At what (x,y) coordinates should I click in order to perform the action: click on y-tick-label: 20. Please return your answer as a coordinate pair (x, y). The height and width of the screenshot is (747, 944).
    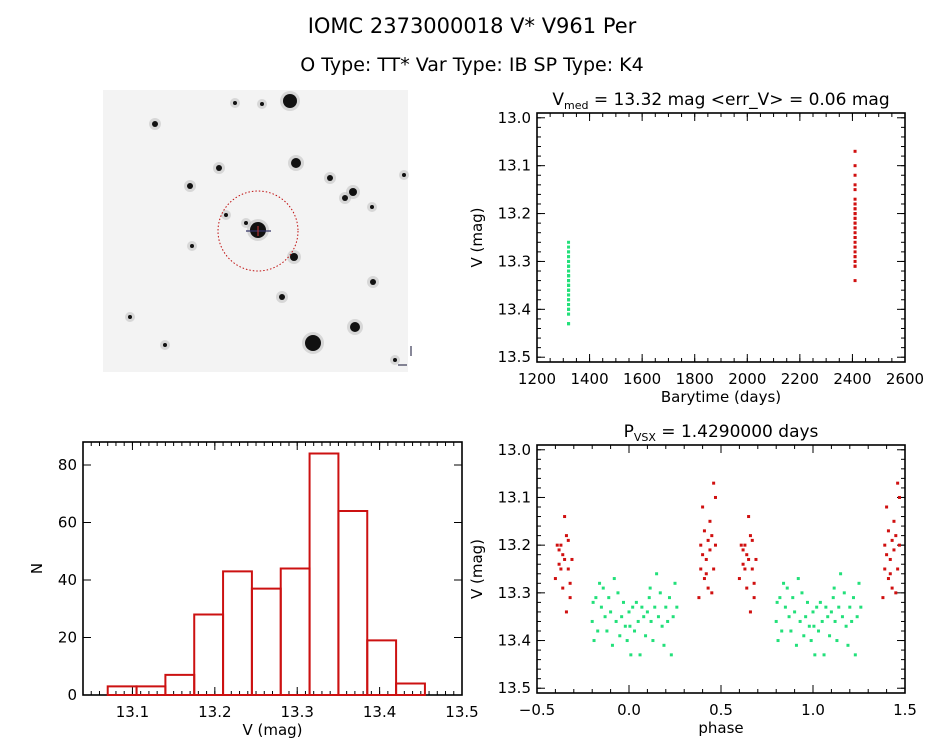
    Looking at the image, I should click on (67, 638).